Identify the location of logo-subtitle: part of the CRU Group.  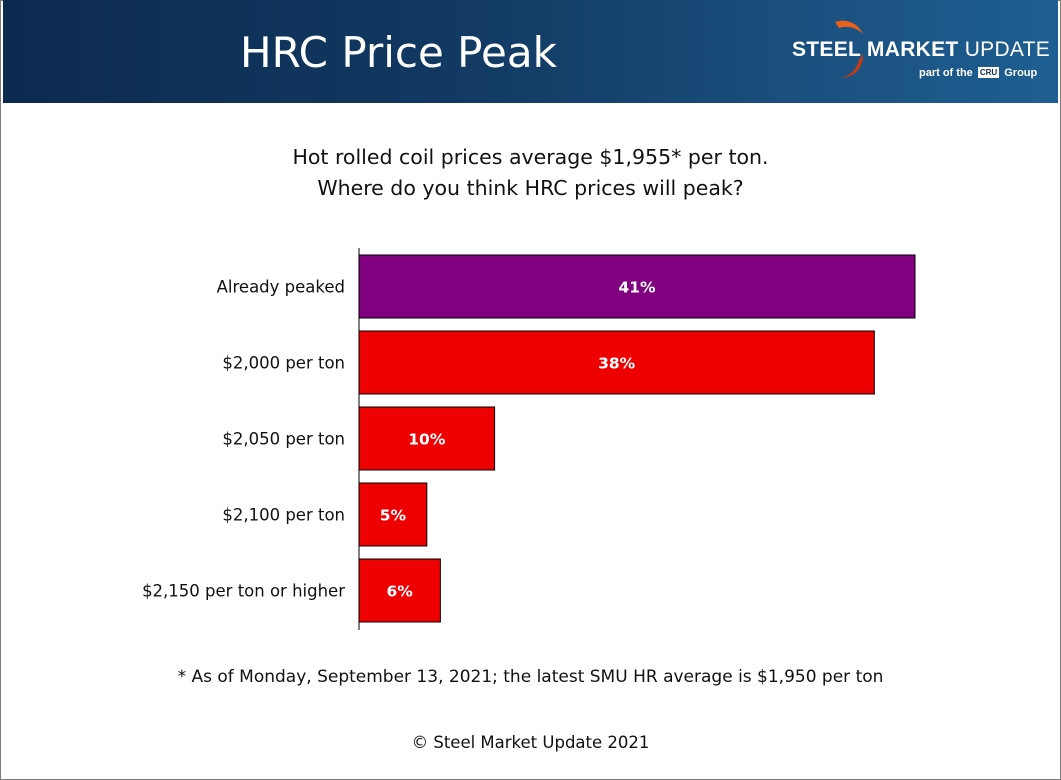
(978, 73).